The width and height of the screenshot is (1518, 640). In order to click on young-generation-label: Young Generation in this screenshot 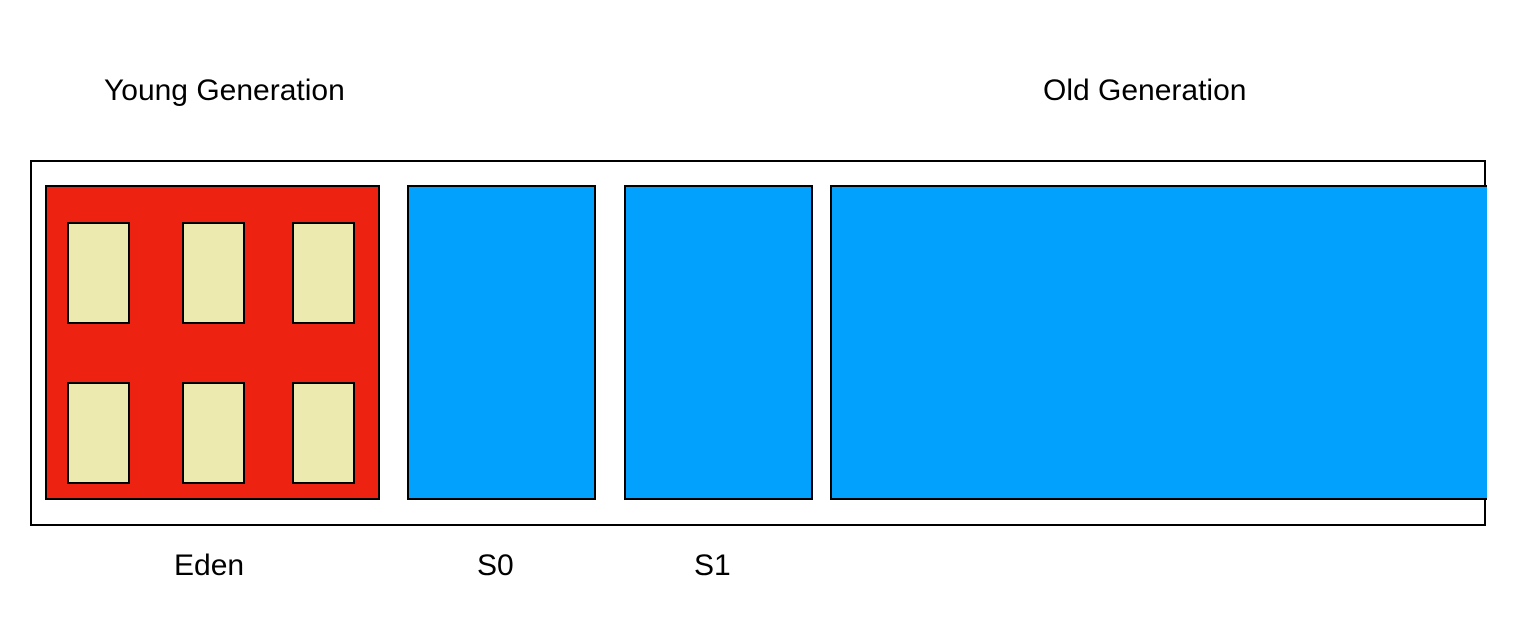, I will do `click(224, 90)`.